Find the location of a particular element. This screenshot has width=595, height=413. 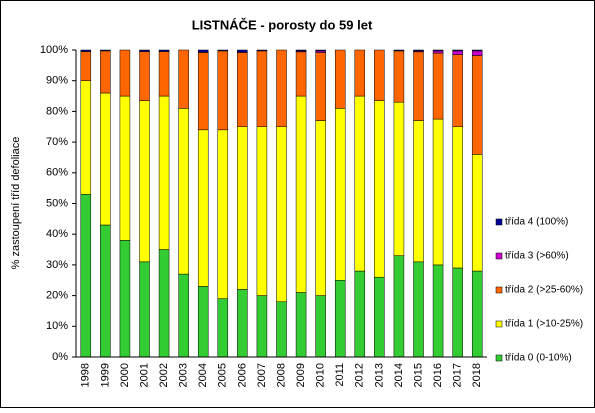

y-tick-label: 30% is located at coordinates (57, 265).